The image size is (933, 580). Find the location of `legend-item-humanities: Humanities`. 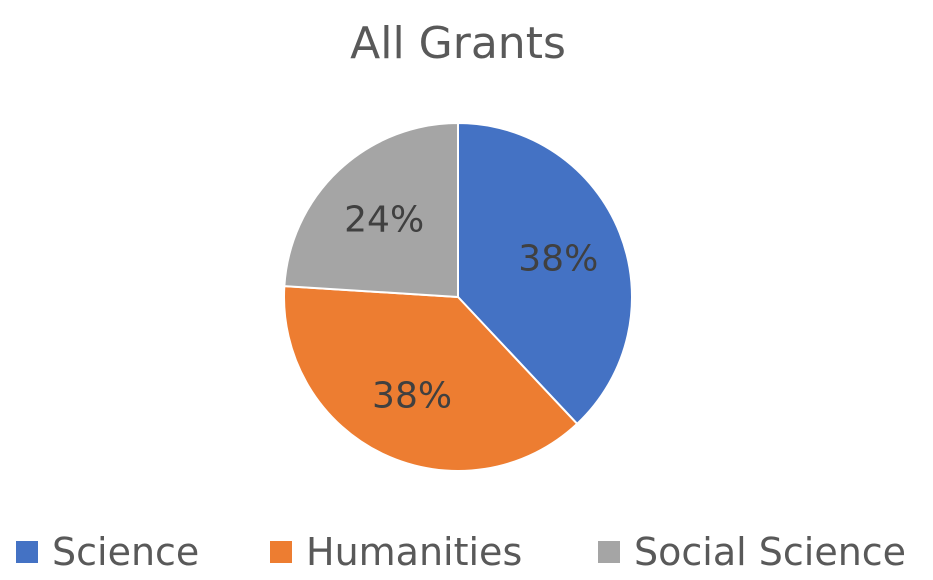

legend-item-humanities: Humanities is located at coordinates (396, 552).